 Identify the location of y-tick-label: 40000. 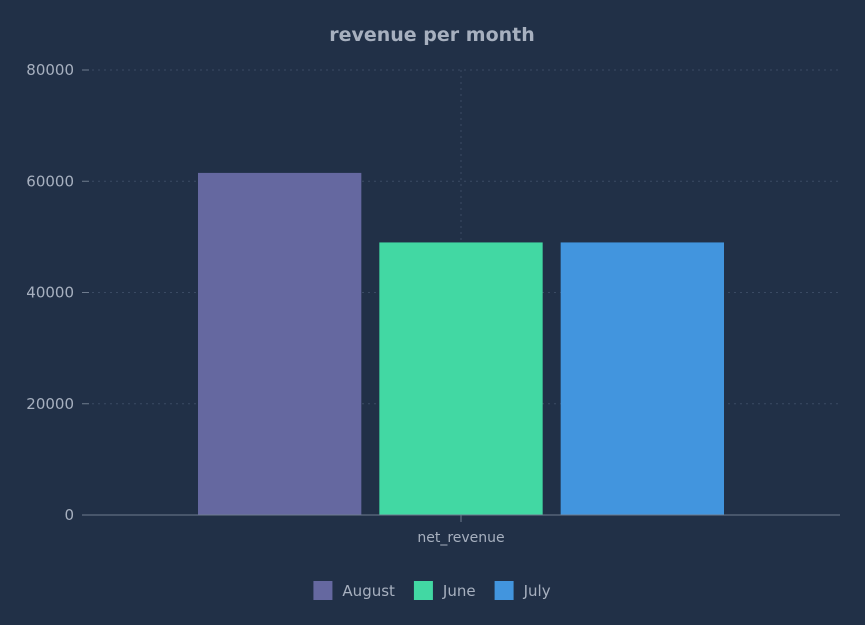
(50, 293).